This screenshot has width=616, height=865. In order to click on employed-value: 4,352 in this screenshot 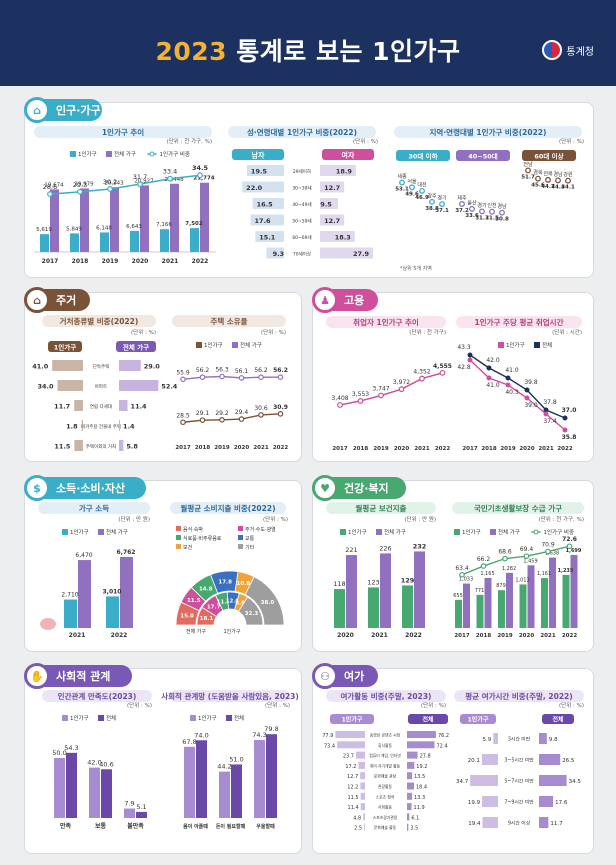, I will do `click(421, 372)`.